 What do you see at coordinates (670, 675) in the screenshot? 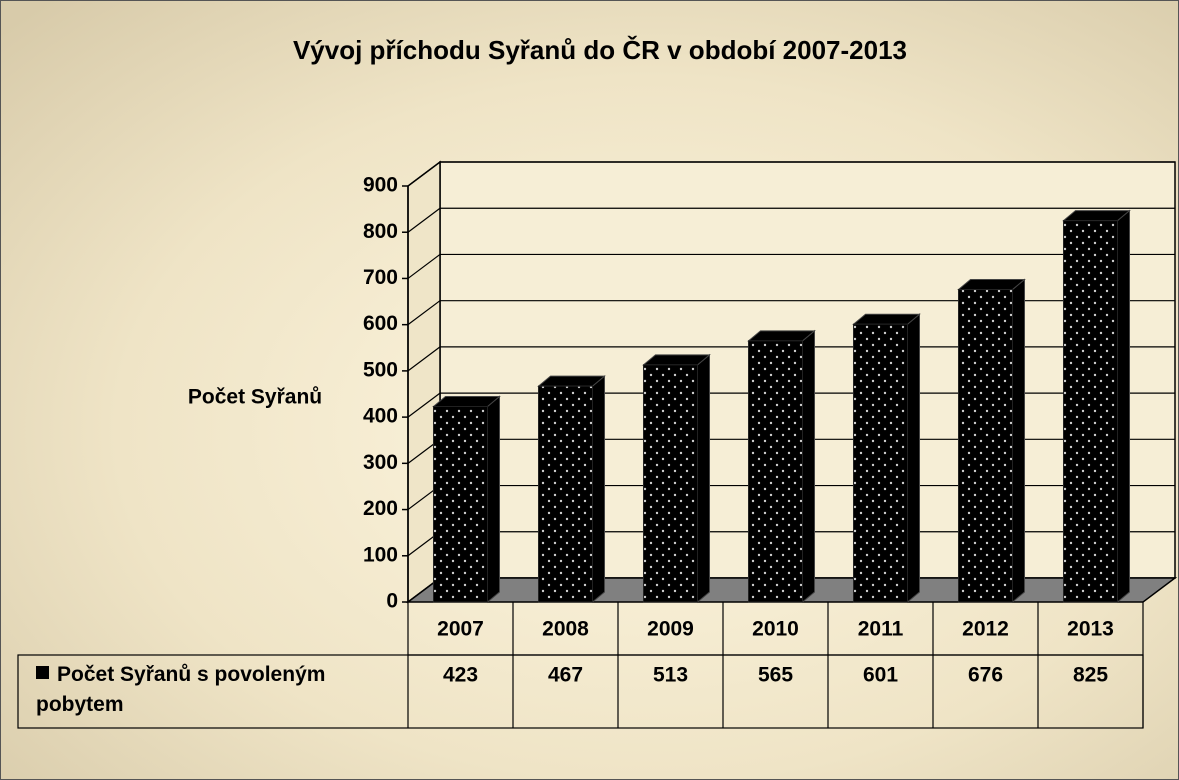
I see `table-value: 513` at bounding box center [670, 675].